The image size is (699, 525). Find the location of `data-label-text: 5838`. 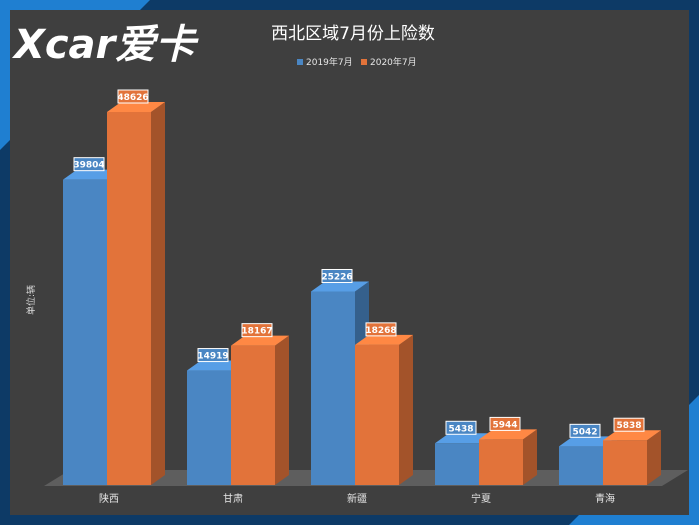

data-label-text: 5838 is located at coordinates (628, 426).